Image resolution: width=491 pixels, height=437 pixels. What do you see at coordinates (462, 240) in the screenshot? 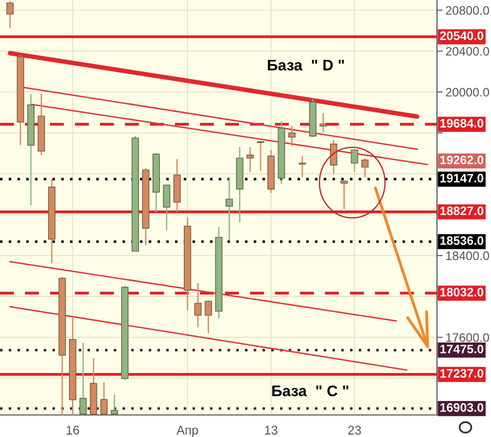
I see `ref-line-label: 18536.0` at bounding box center [462, 240].